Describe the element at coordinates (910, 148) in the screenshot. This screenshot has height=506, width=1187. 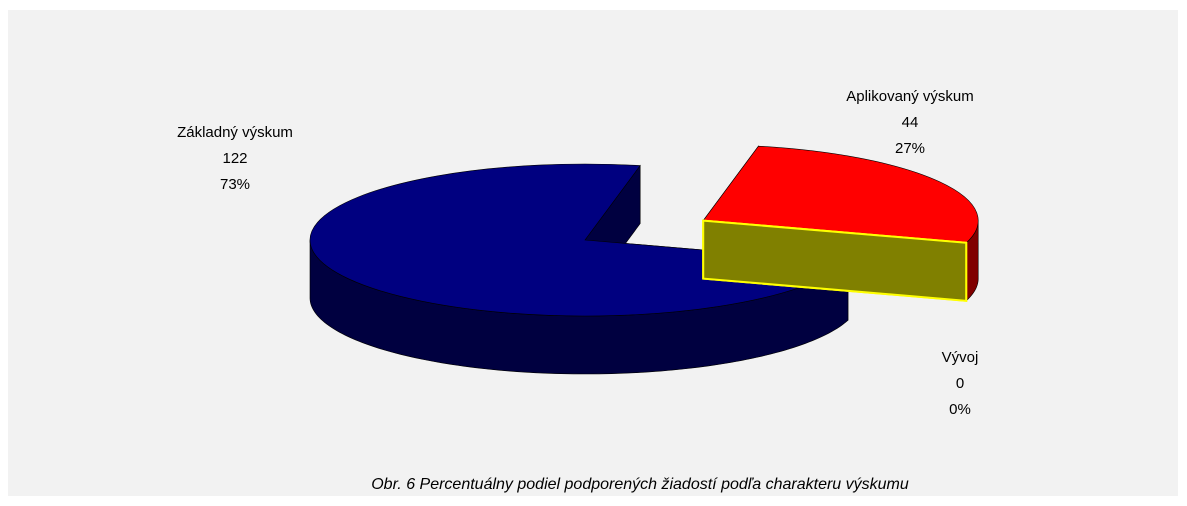
I see `slice-percent-label: 27%` at that location.